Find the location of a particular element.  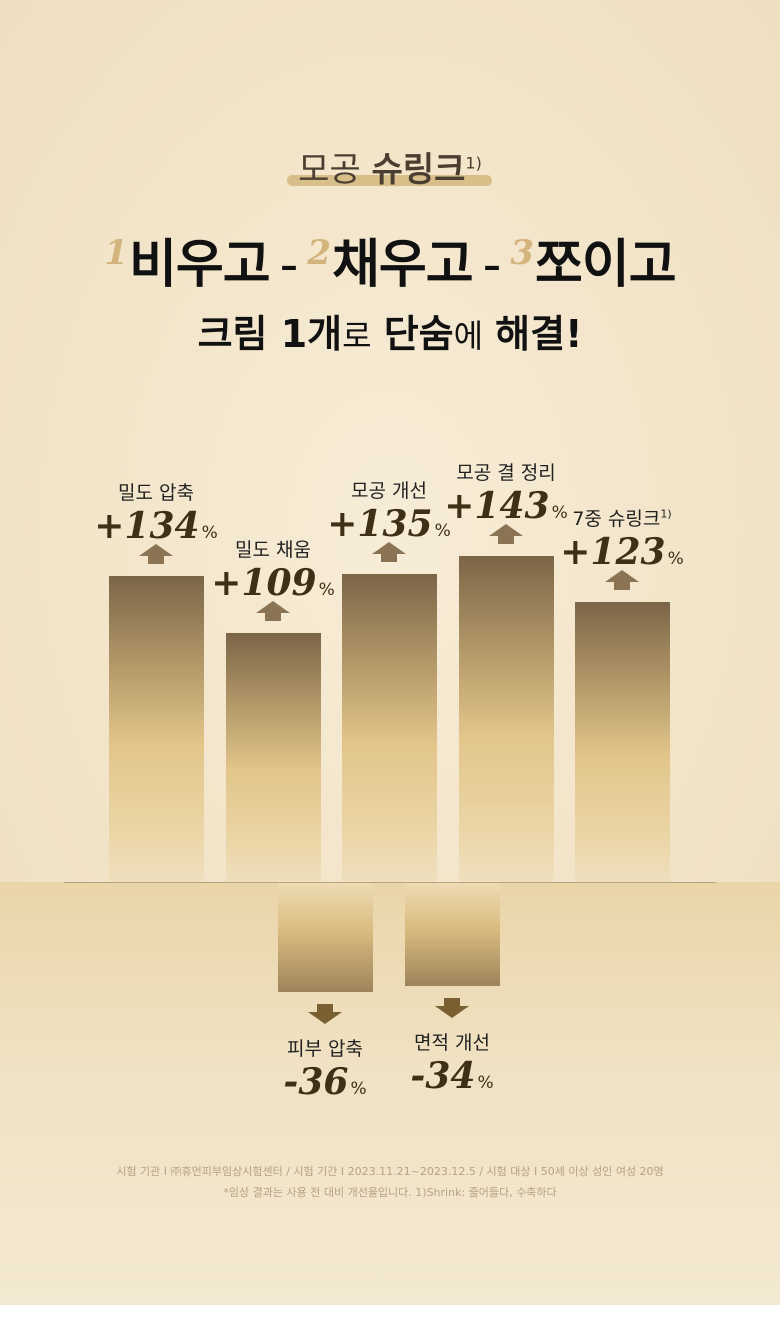

category-label: 모공 개선 is located at coordinates (389, 491).